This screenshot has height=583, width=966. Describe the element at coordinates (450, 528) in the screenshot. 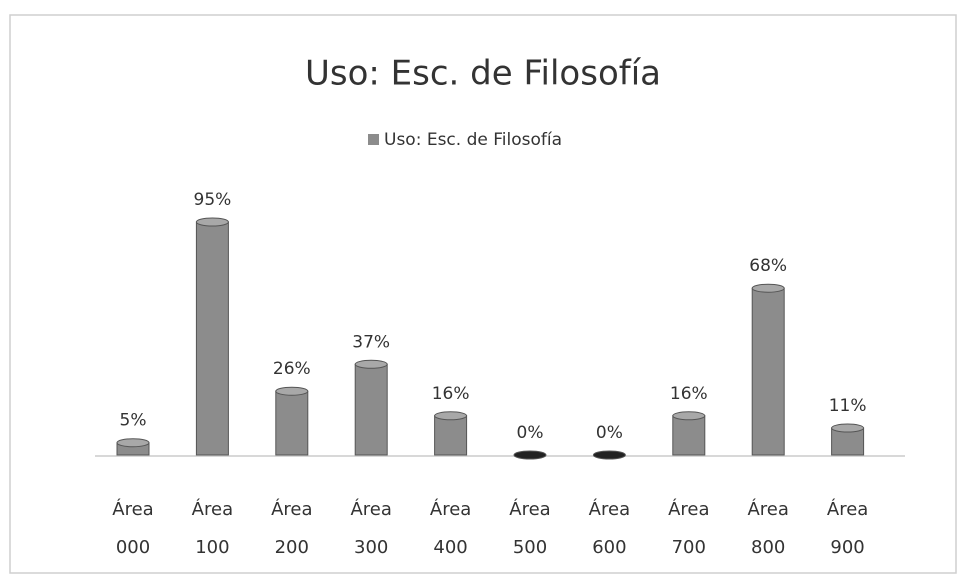

I see `x-tick-label: Área 400` at that location.